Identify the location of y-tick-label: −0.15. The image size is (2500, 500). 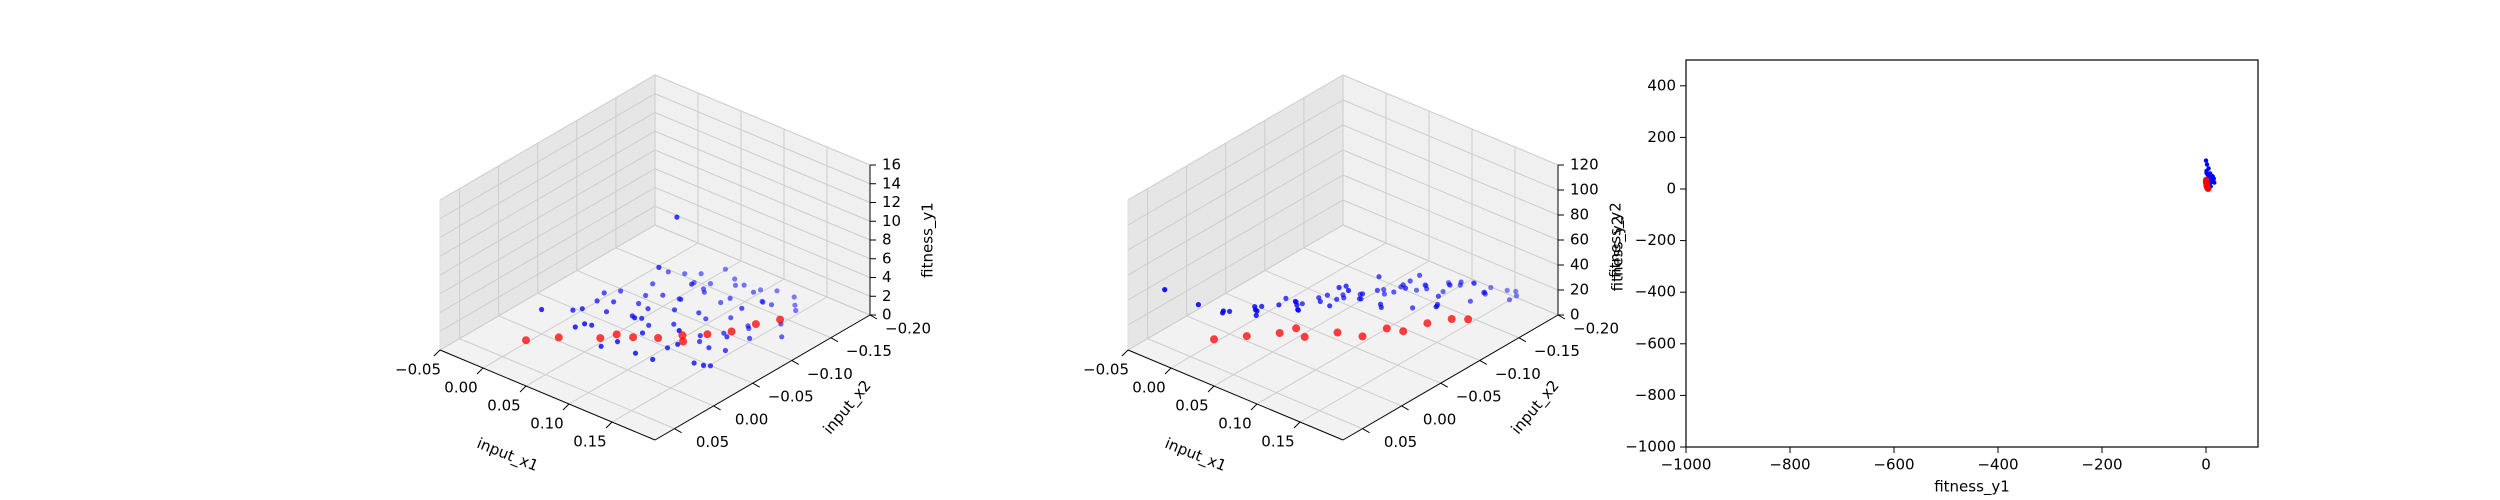
(869, 351).